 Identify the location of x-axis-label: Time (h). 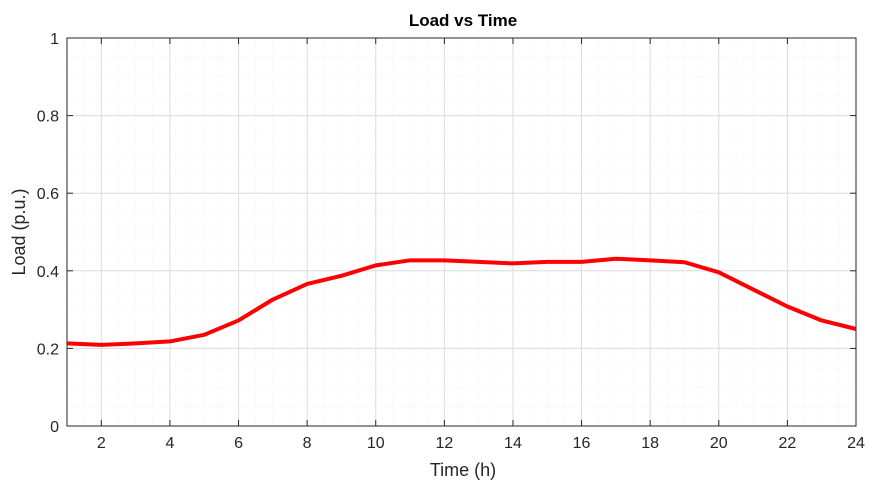
(463, 470).